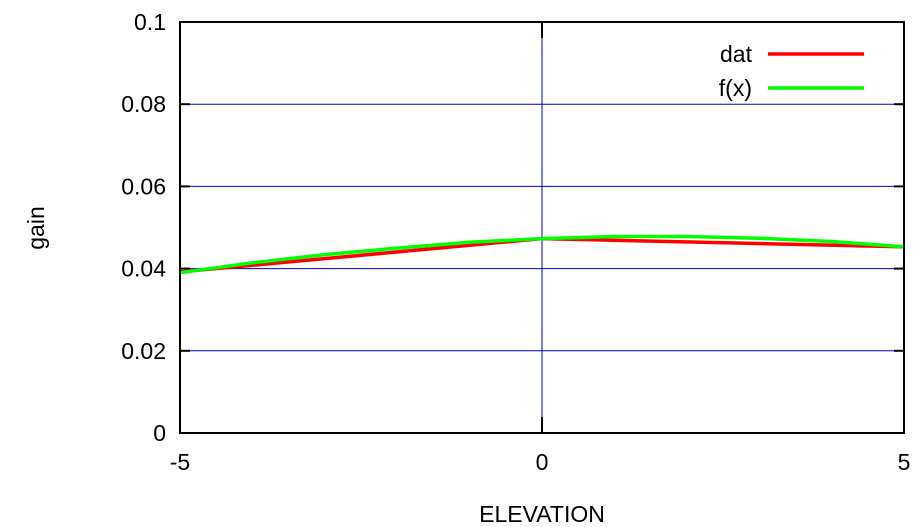  I want to click on legend: dat f(x), so click(791, 71).